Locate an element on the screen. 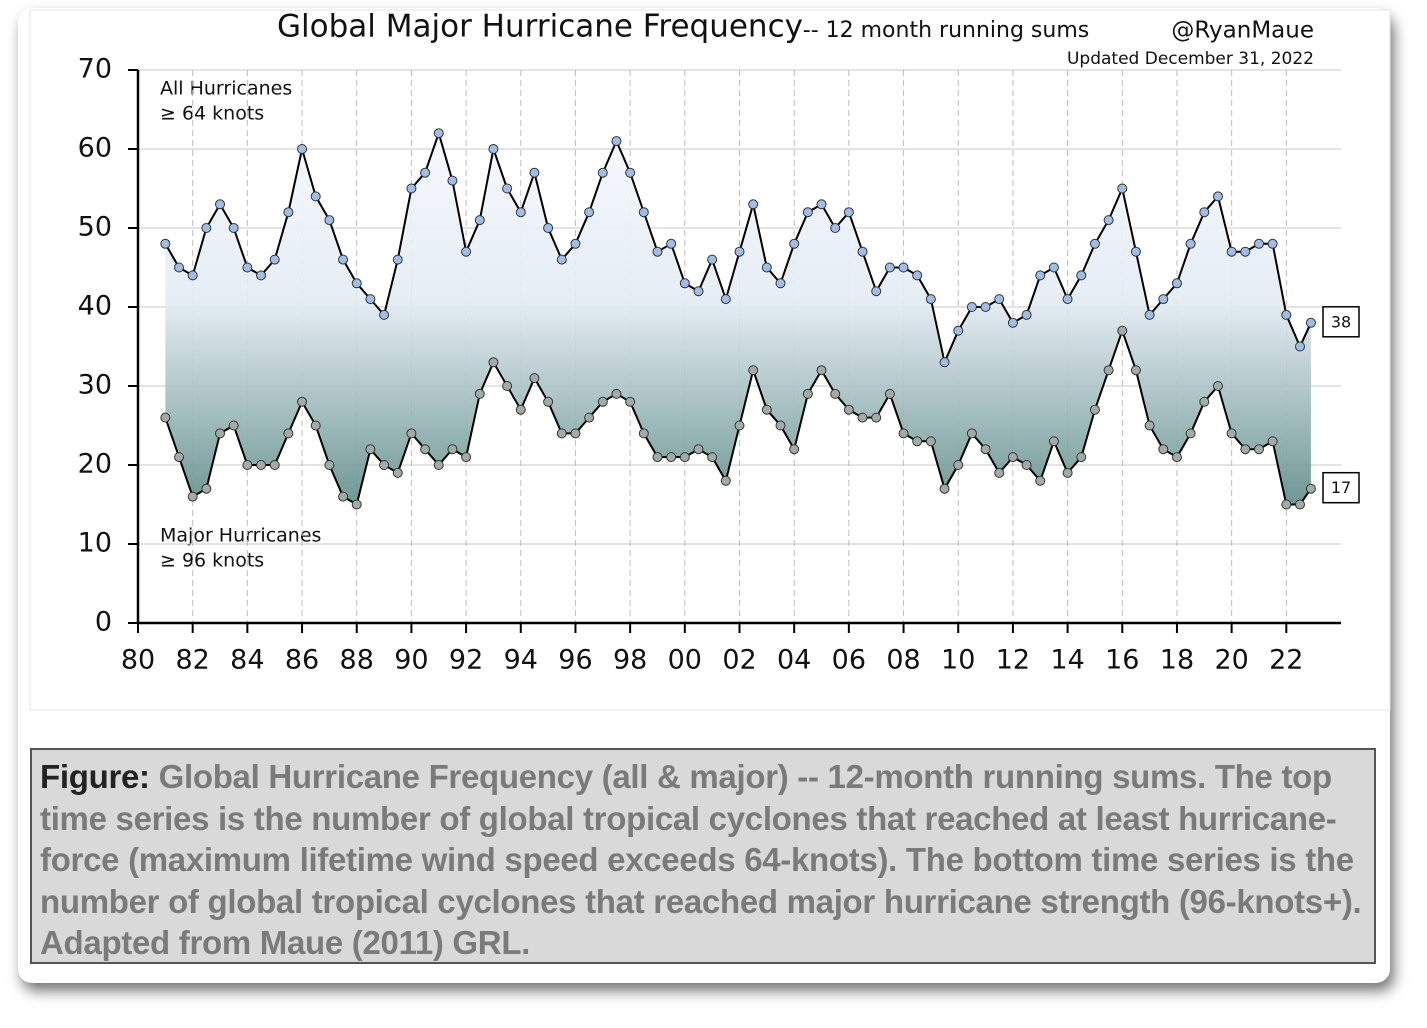 This screenshot has width=1427, height=1028. x-tick-label: 90 is located at coordinates (411, 660).